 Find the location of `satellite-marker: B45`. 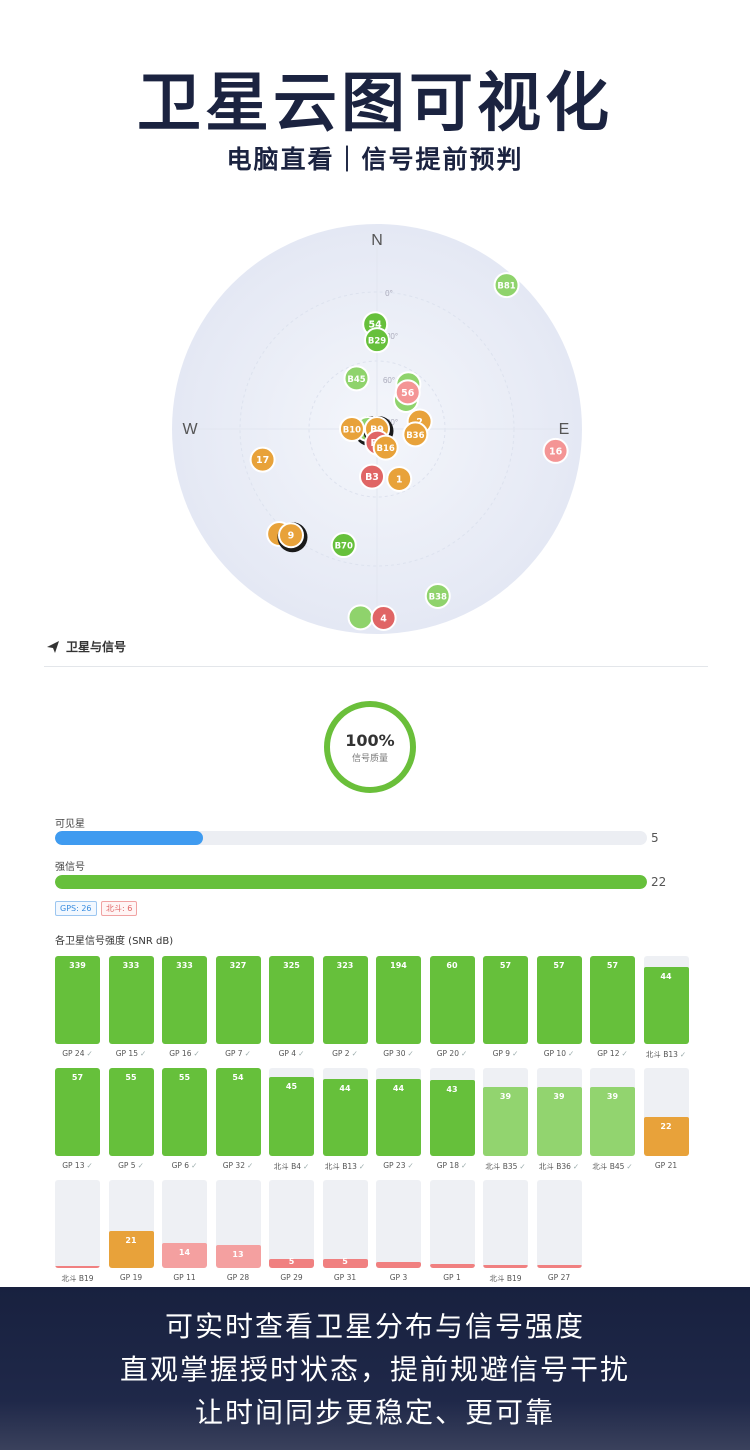

satellite-marker: B45 is located at coordinates (356, 378).